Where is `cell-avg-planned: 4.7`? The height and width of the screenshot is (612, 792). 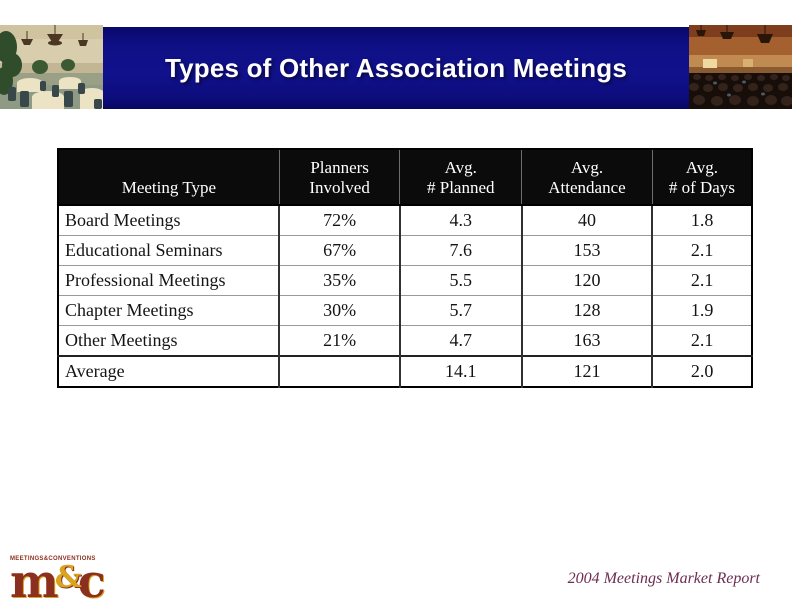
cell-avg-planned: 4.7 is located at coordinates (460, 340).